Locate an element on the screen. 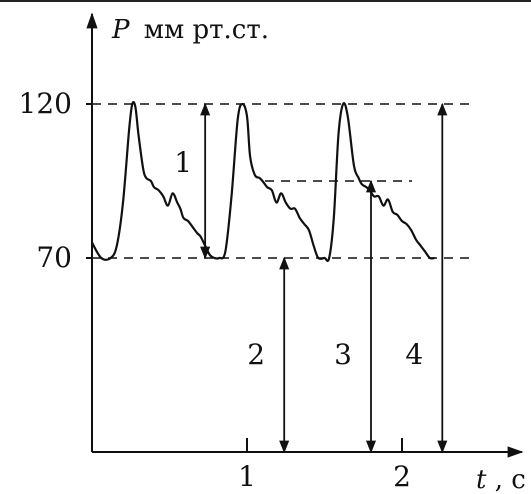 The image size is (531, 494). x-axis-label: t , с is located at coordinates (501, 479).